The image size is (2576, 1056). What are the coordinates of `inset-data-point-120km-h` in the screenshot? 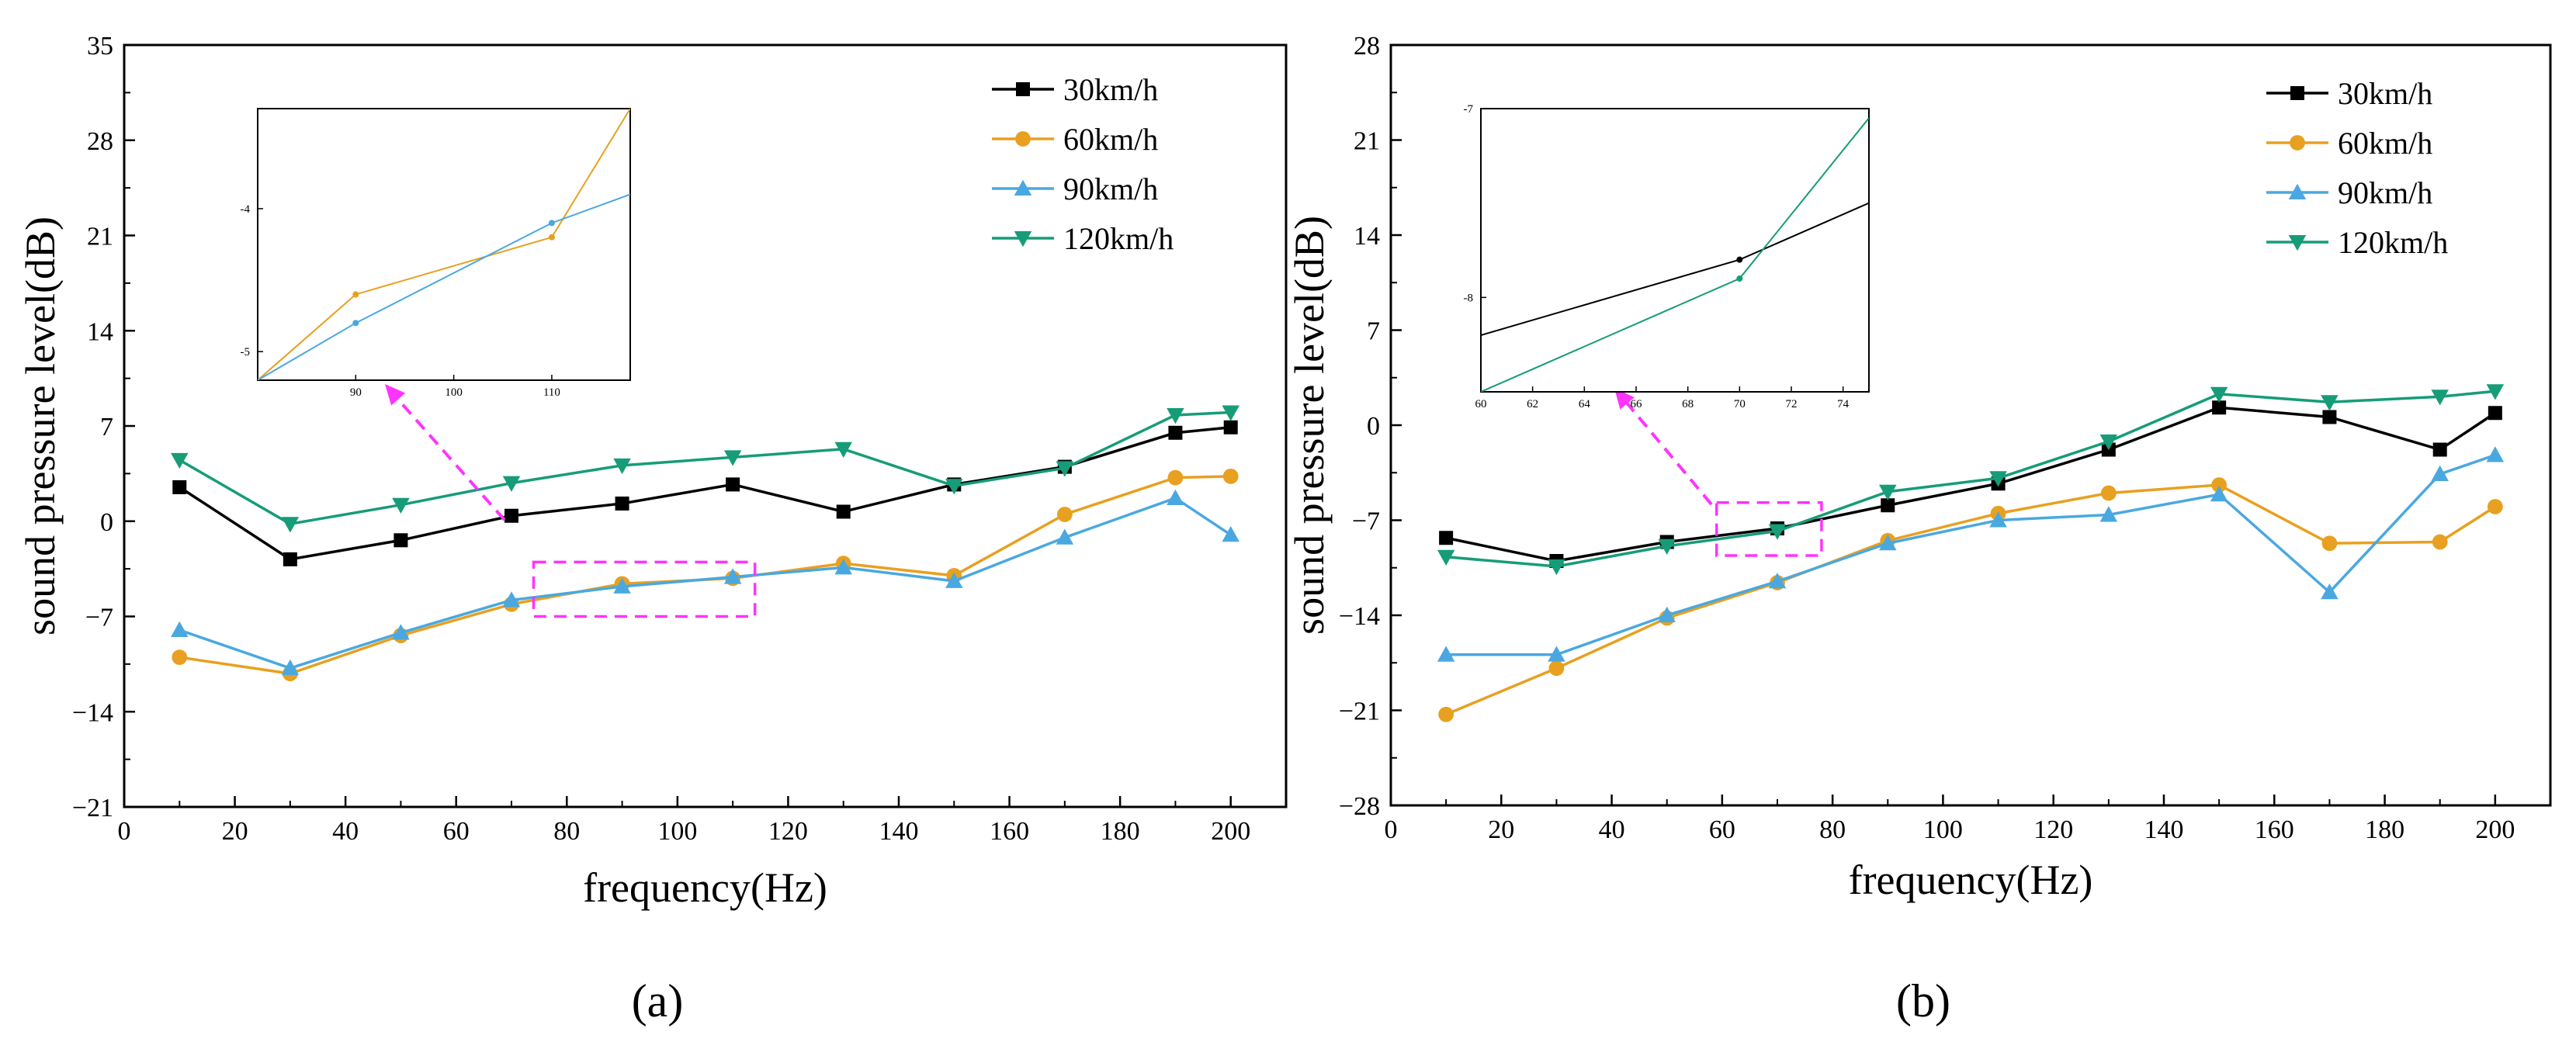 It's located at (1739, 278).